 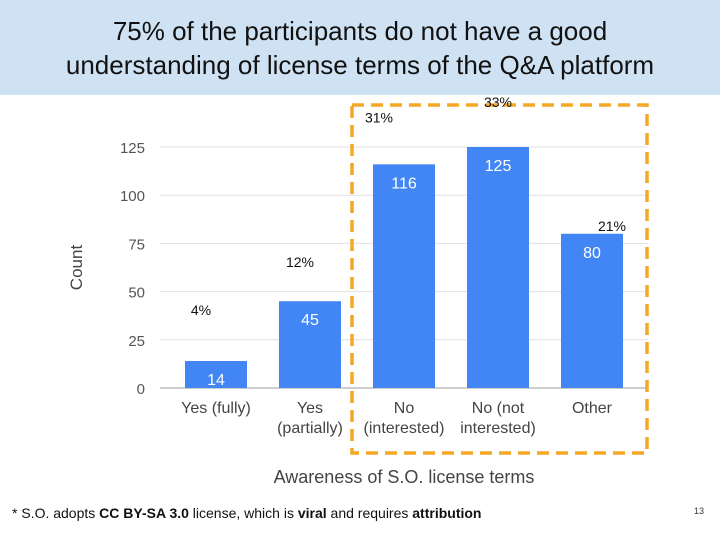 I want to click on footnote-prefix: * S.O. adopts, so click(x=56, y=513).